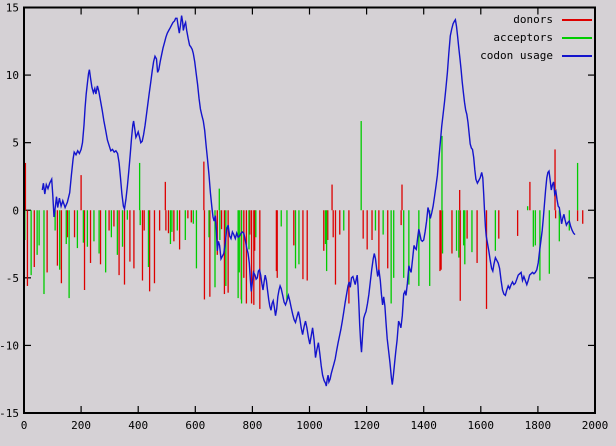  What do you see at coordinates (138, 425) in the screenshot?
I see `x-tick-label: 400` at bounding box center [138, 425].